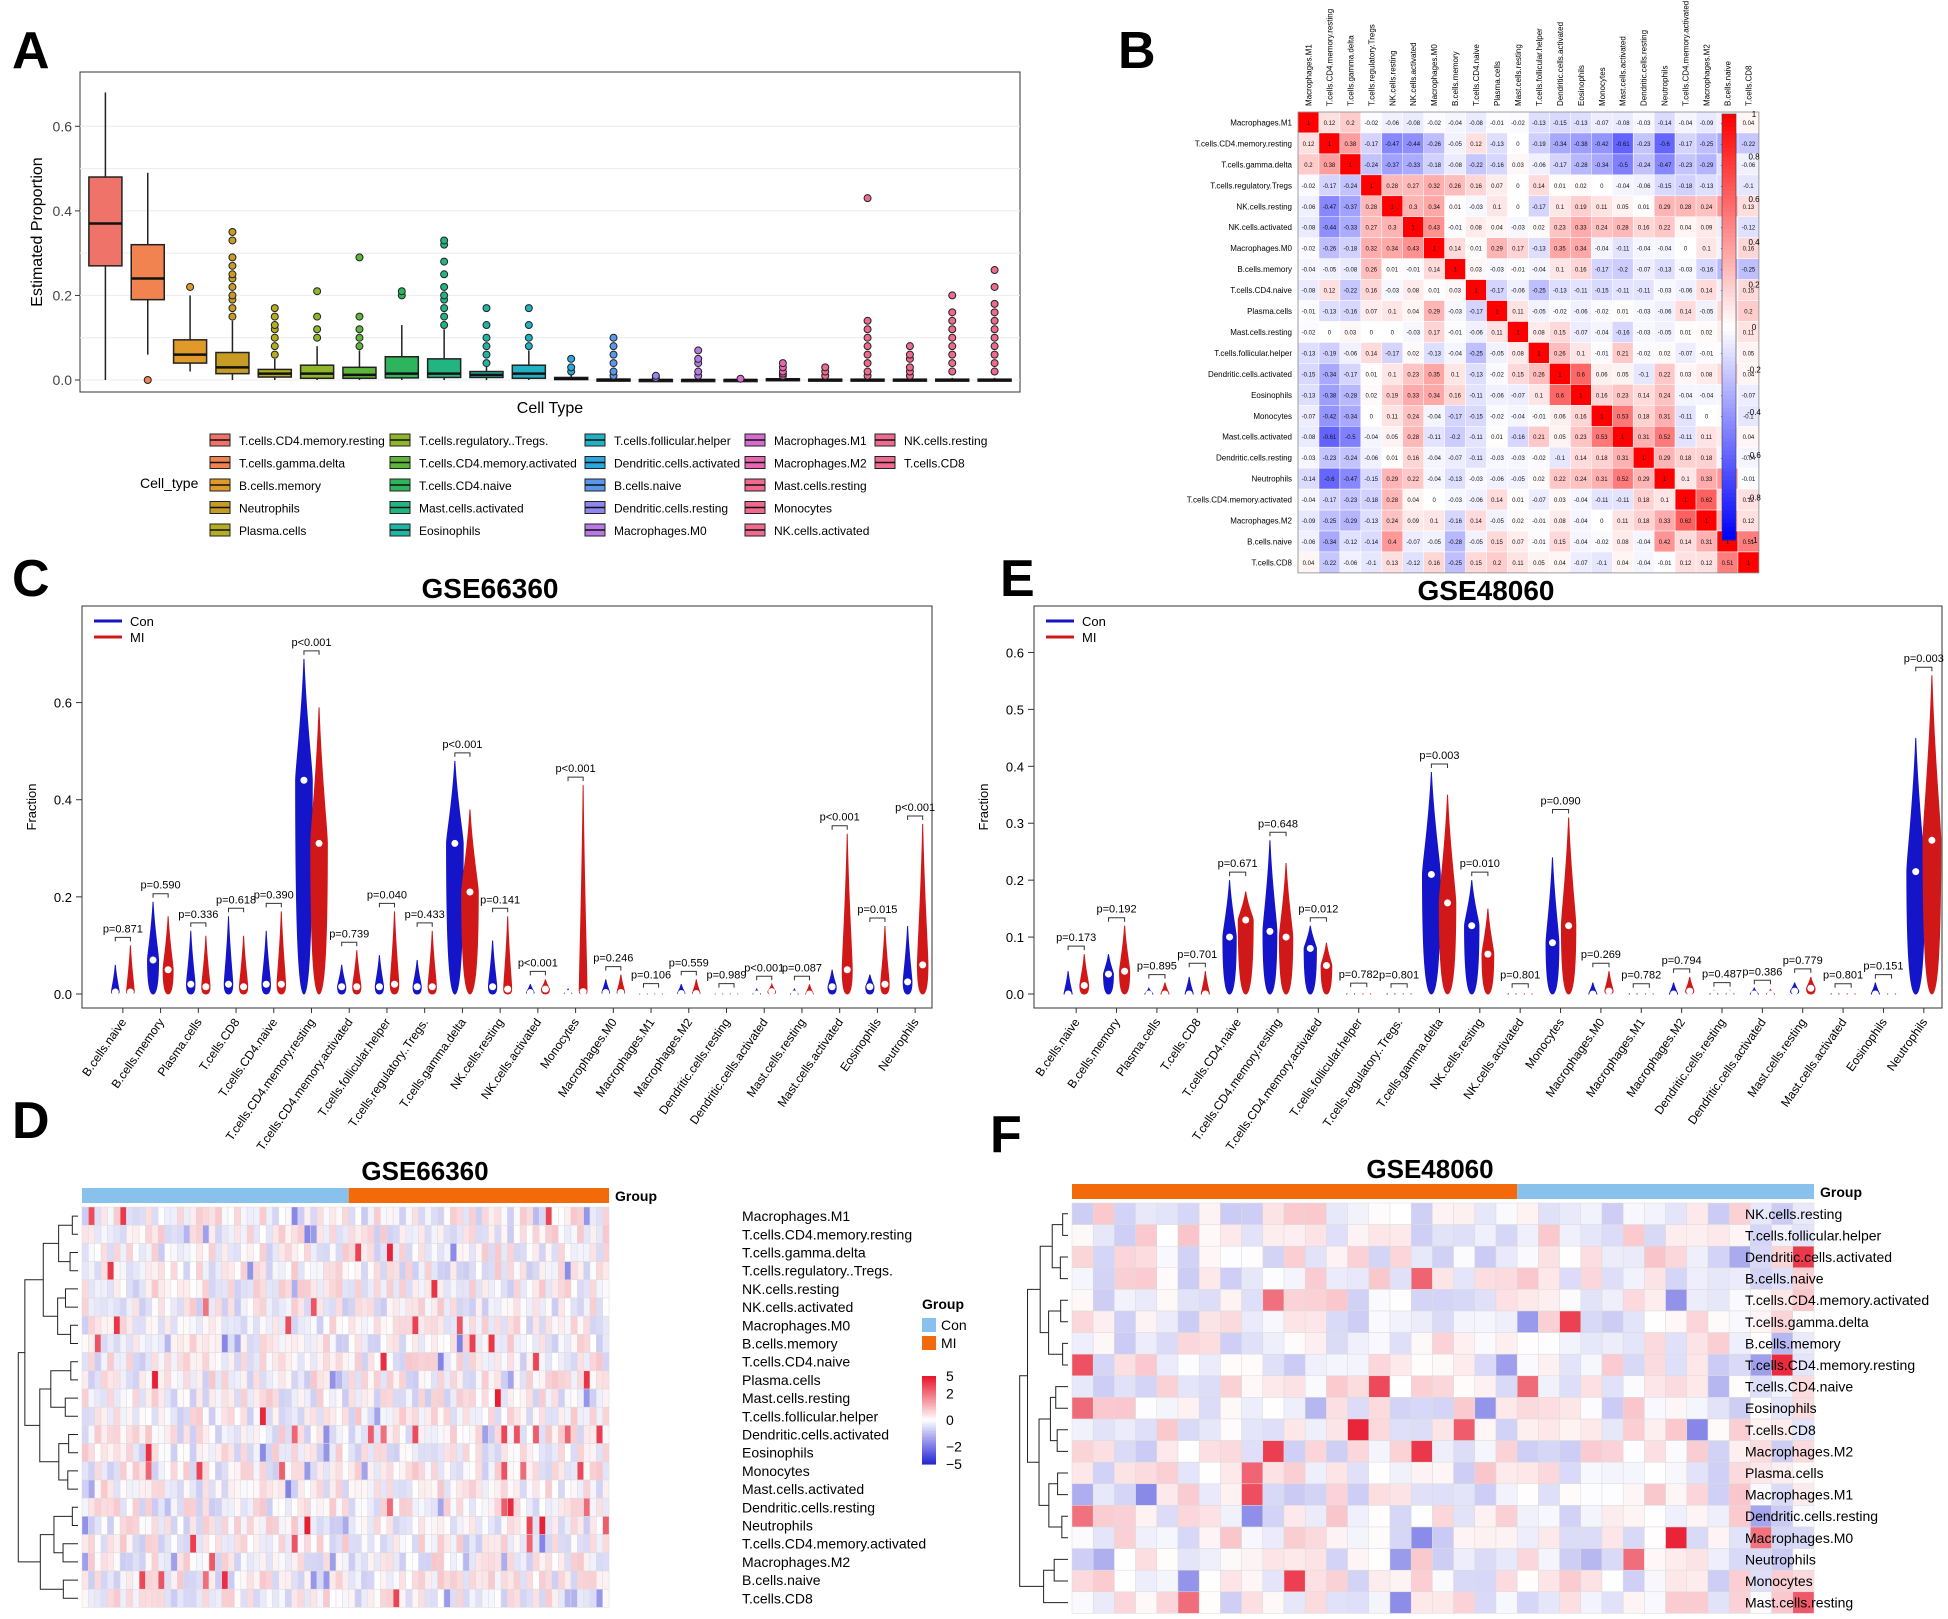  Describe the element at coordinates (63, 1462) in the screenshot. I see `dendrogram-branch` at that location.